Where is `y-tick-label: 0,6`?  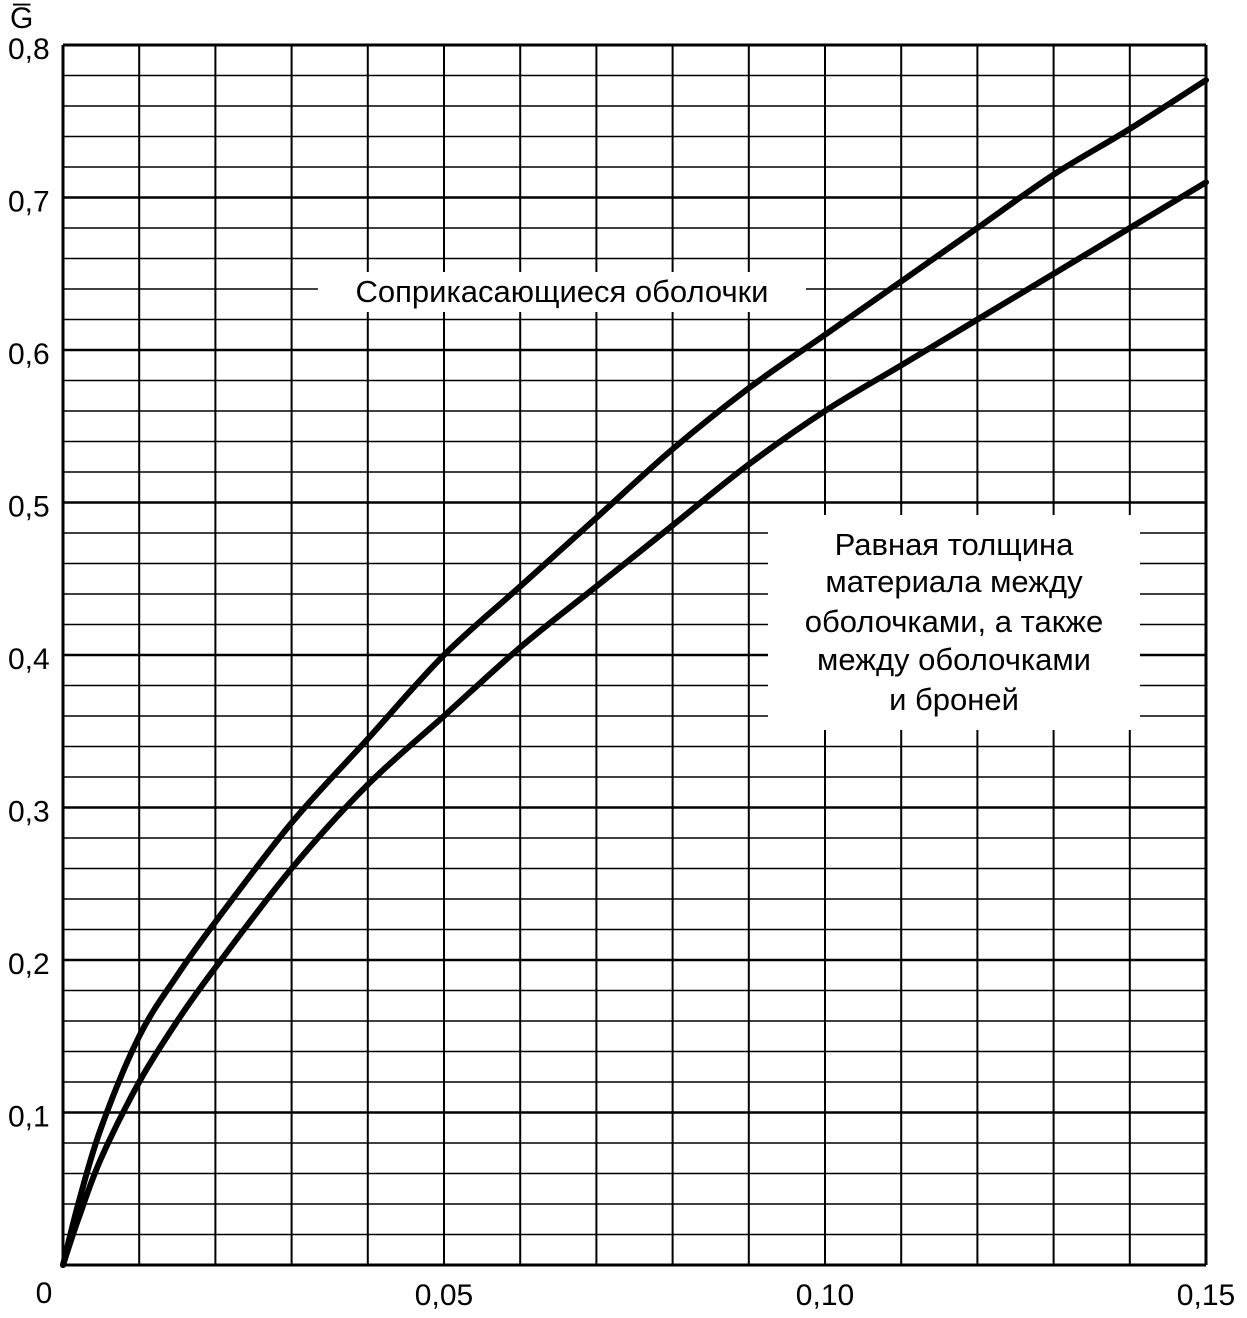 y-tick-label: 0,6 is located at coordinates (29, 354).